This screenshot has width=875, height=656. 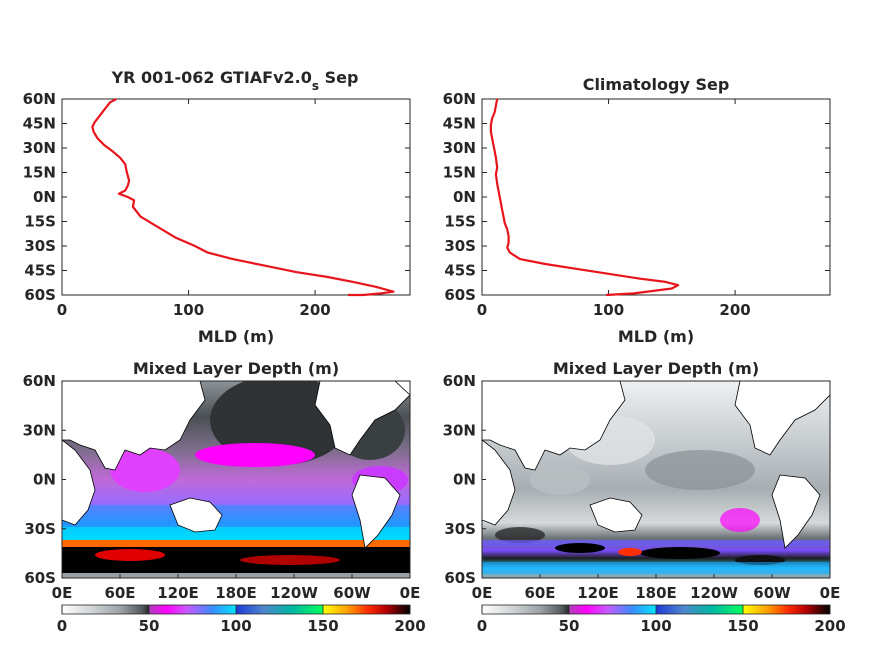 I want to click on p2-xtick-label: 100, so click(x=608, y=310).